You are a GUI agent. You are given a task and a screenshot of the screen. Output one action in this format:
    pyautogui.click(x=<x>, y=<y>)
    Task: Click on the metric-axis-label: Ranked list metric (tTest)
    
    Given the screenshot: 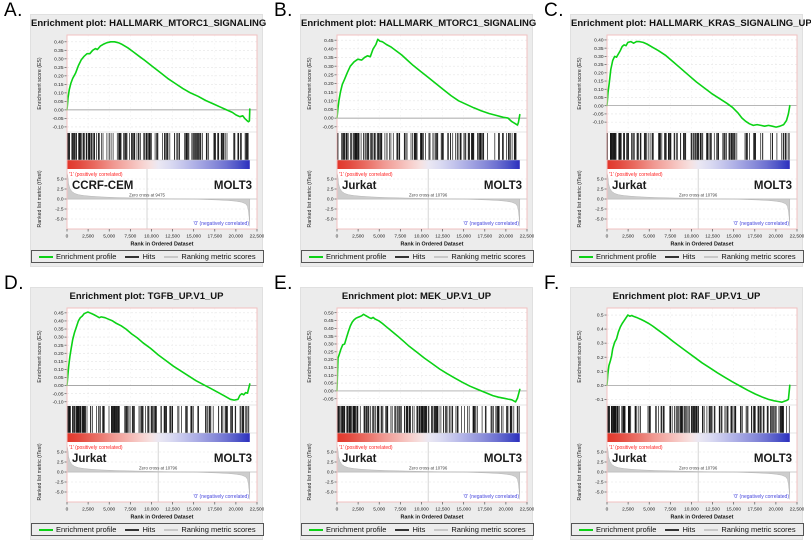 What is the action you would take?
    pyautogui.click(x=310, y=198)
    